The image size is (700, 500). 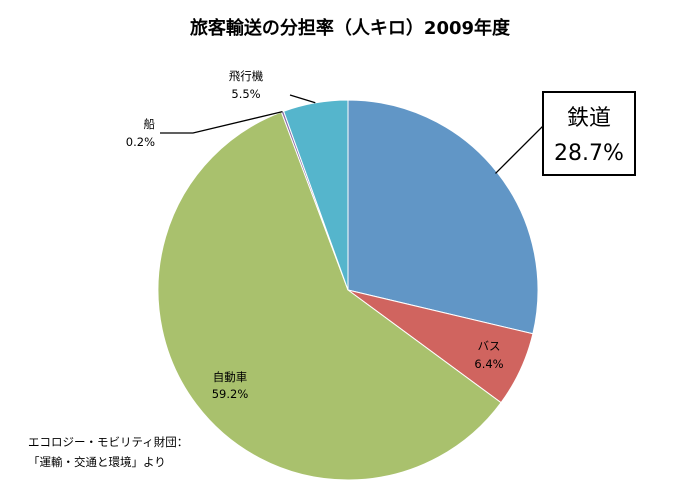 What do you see at coordinates (97, 462) in the screenshot?
I see `source-note-line-2: 「運輸・交通と環境」より` at bounding box center [97, 462].